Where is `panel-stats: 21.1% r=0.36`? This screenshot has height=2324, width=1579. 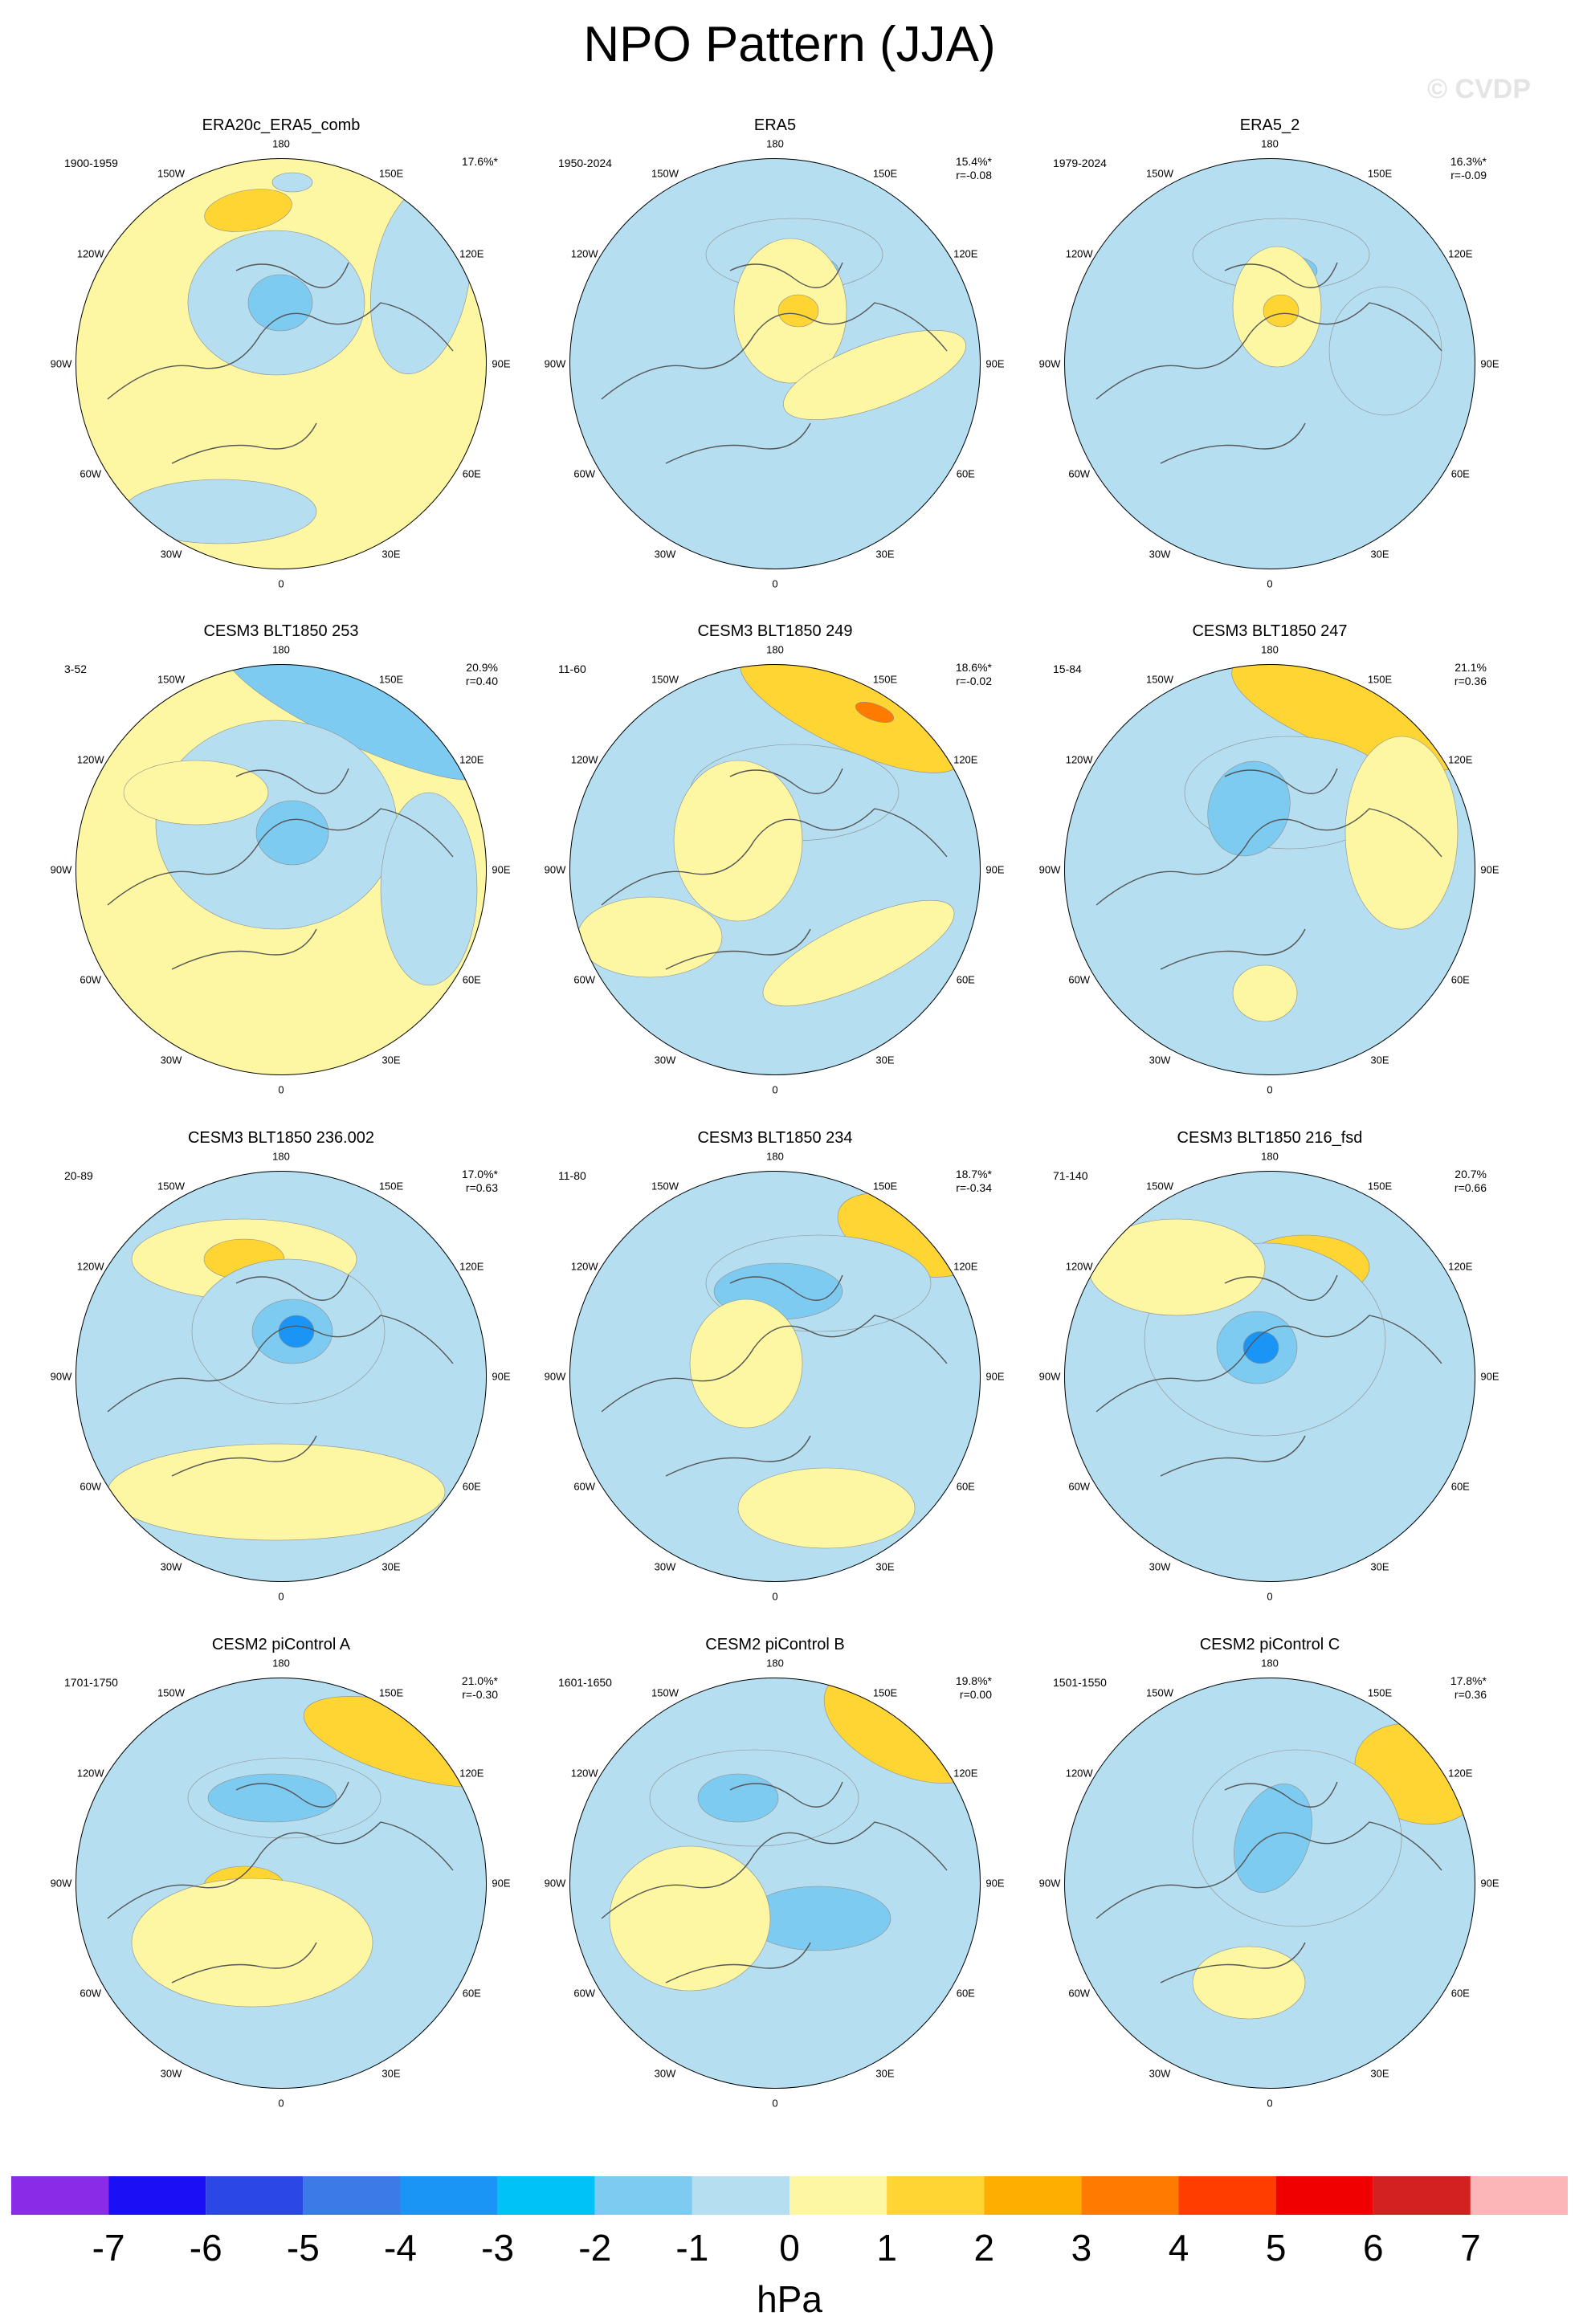
panel-stats: 21.1% r=0.36 is located at coordinates (1471, 675).